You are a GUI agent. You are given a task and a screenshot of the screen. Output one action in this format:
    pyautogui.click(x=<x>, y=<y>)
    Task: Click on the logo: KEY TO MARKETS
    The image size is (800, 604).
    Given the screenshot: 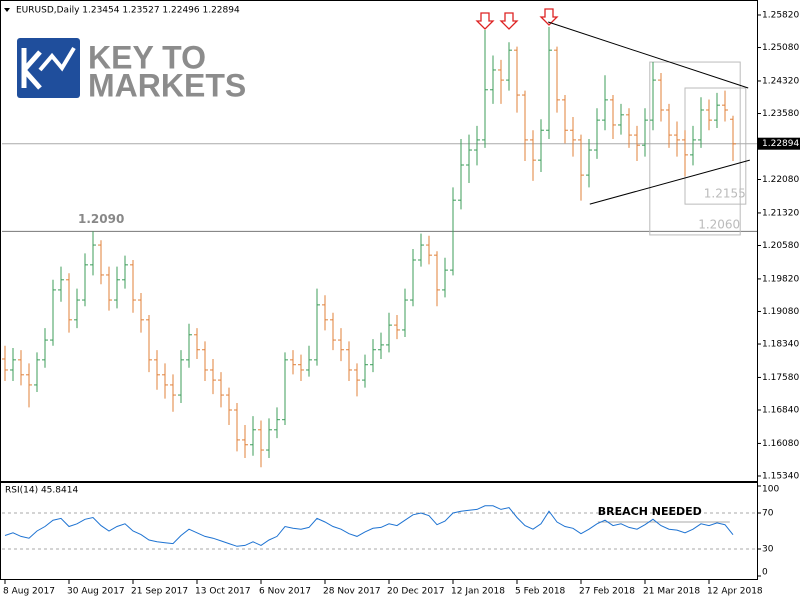 What is the action you would take?
    pyautogui.click(x=131, y=70)
    